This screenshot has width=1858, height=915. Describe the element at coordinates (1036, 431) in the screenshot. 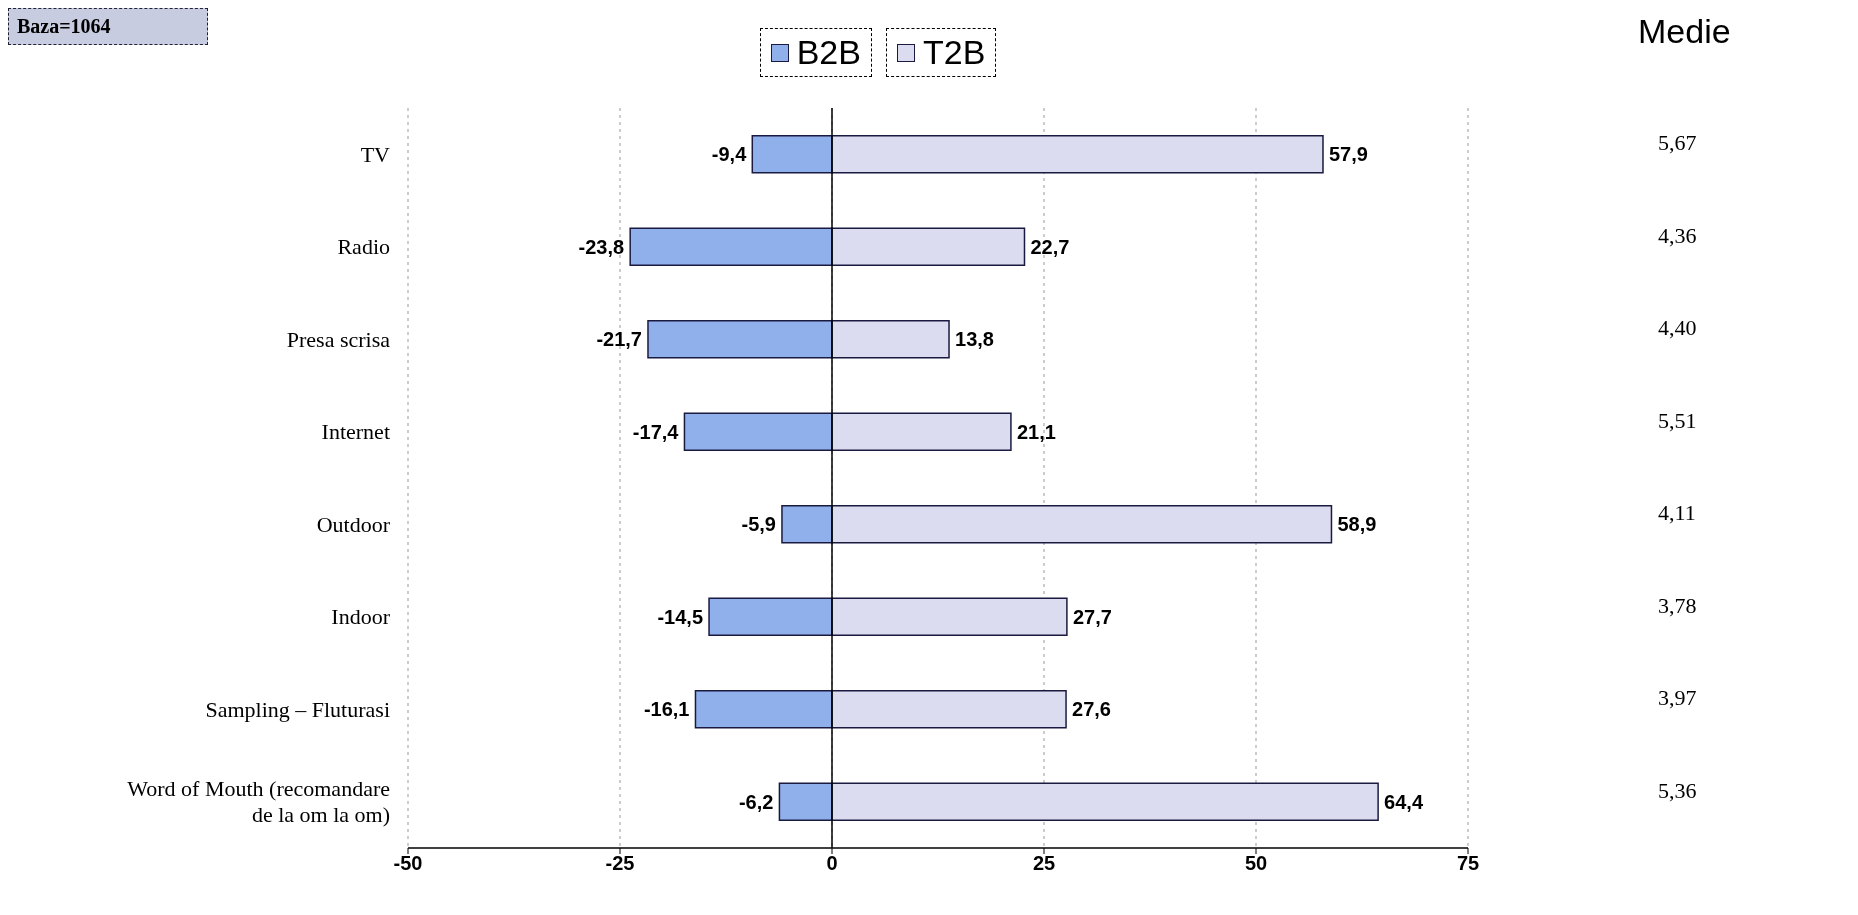

I see `data-label: 21,1` at that location.